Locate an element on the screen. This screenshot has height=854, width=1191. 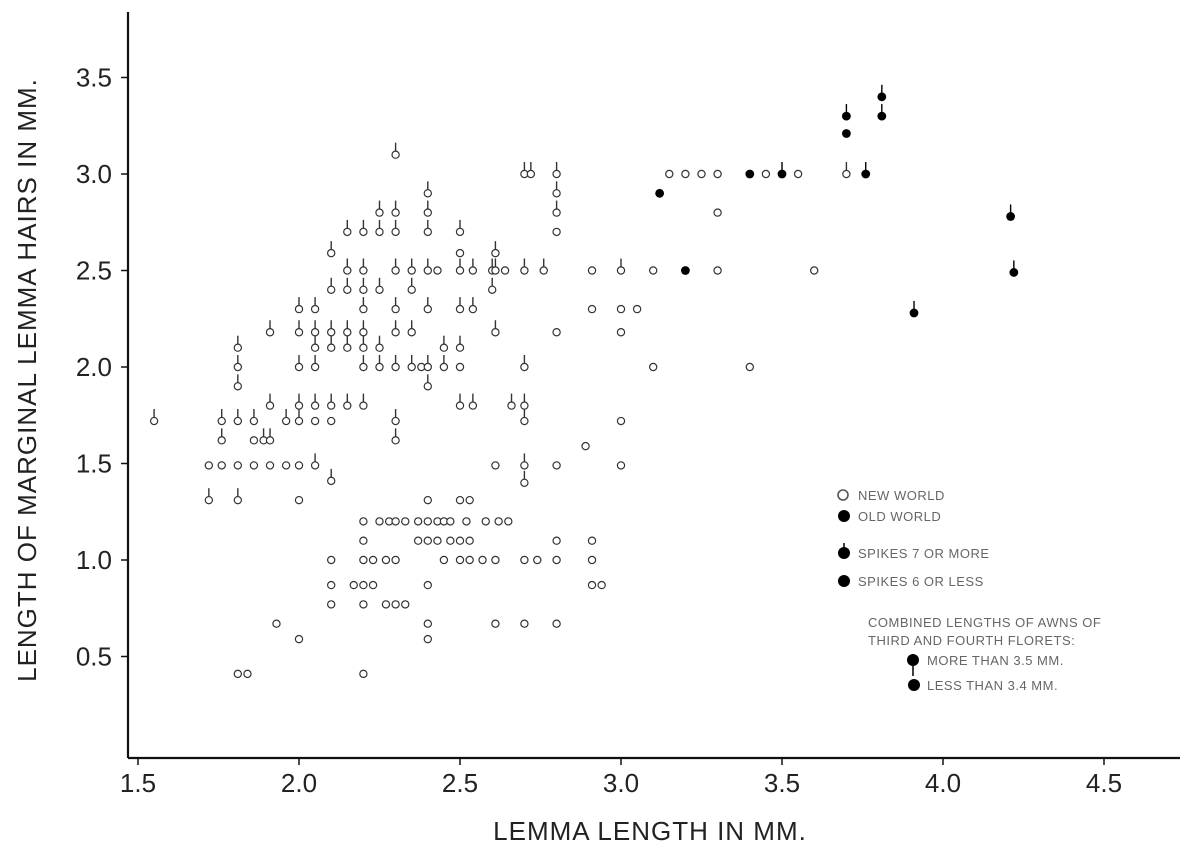
y-tick-label: 1.5 is located at coordinates (94, 464).